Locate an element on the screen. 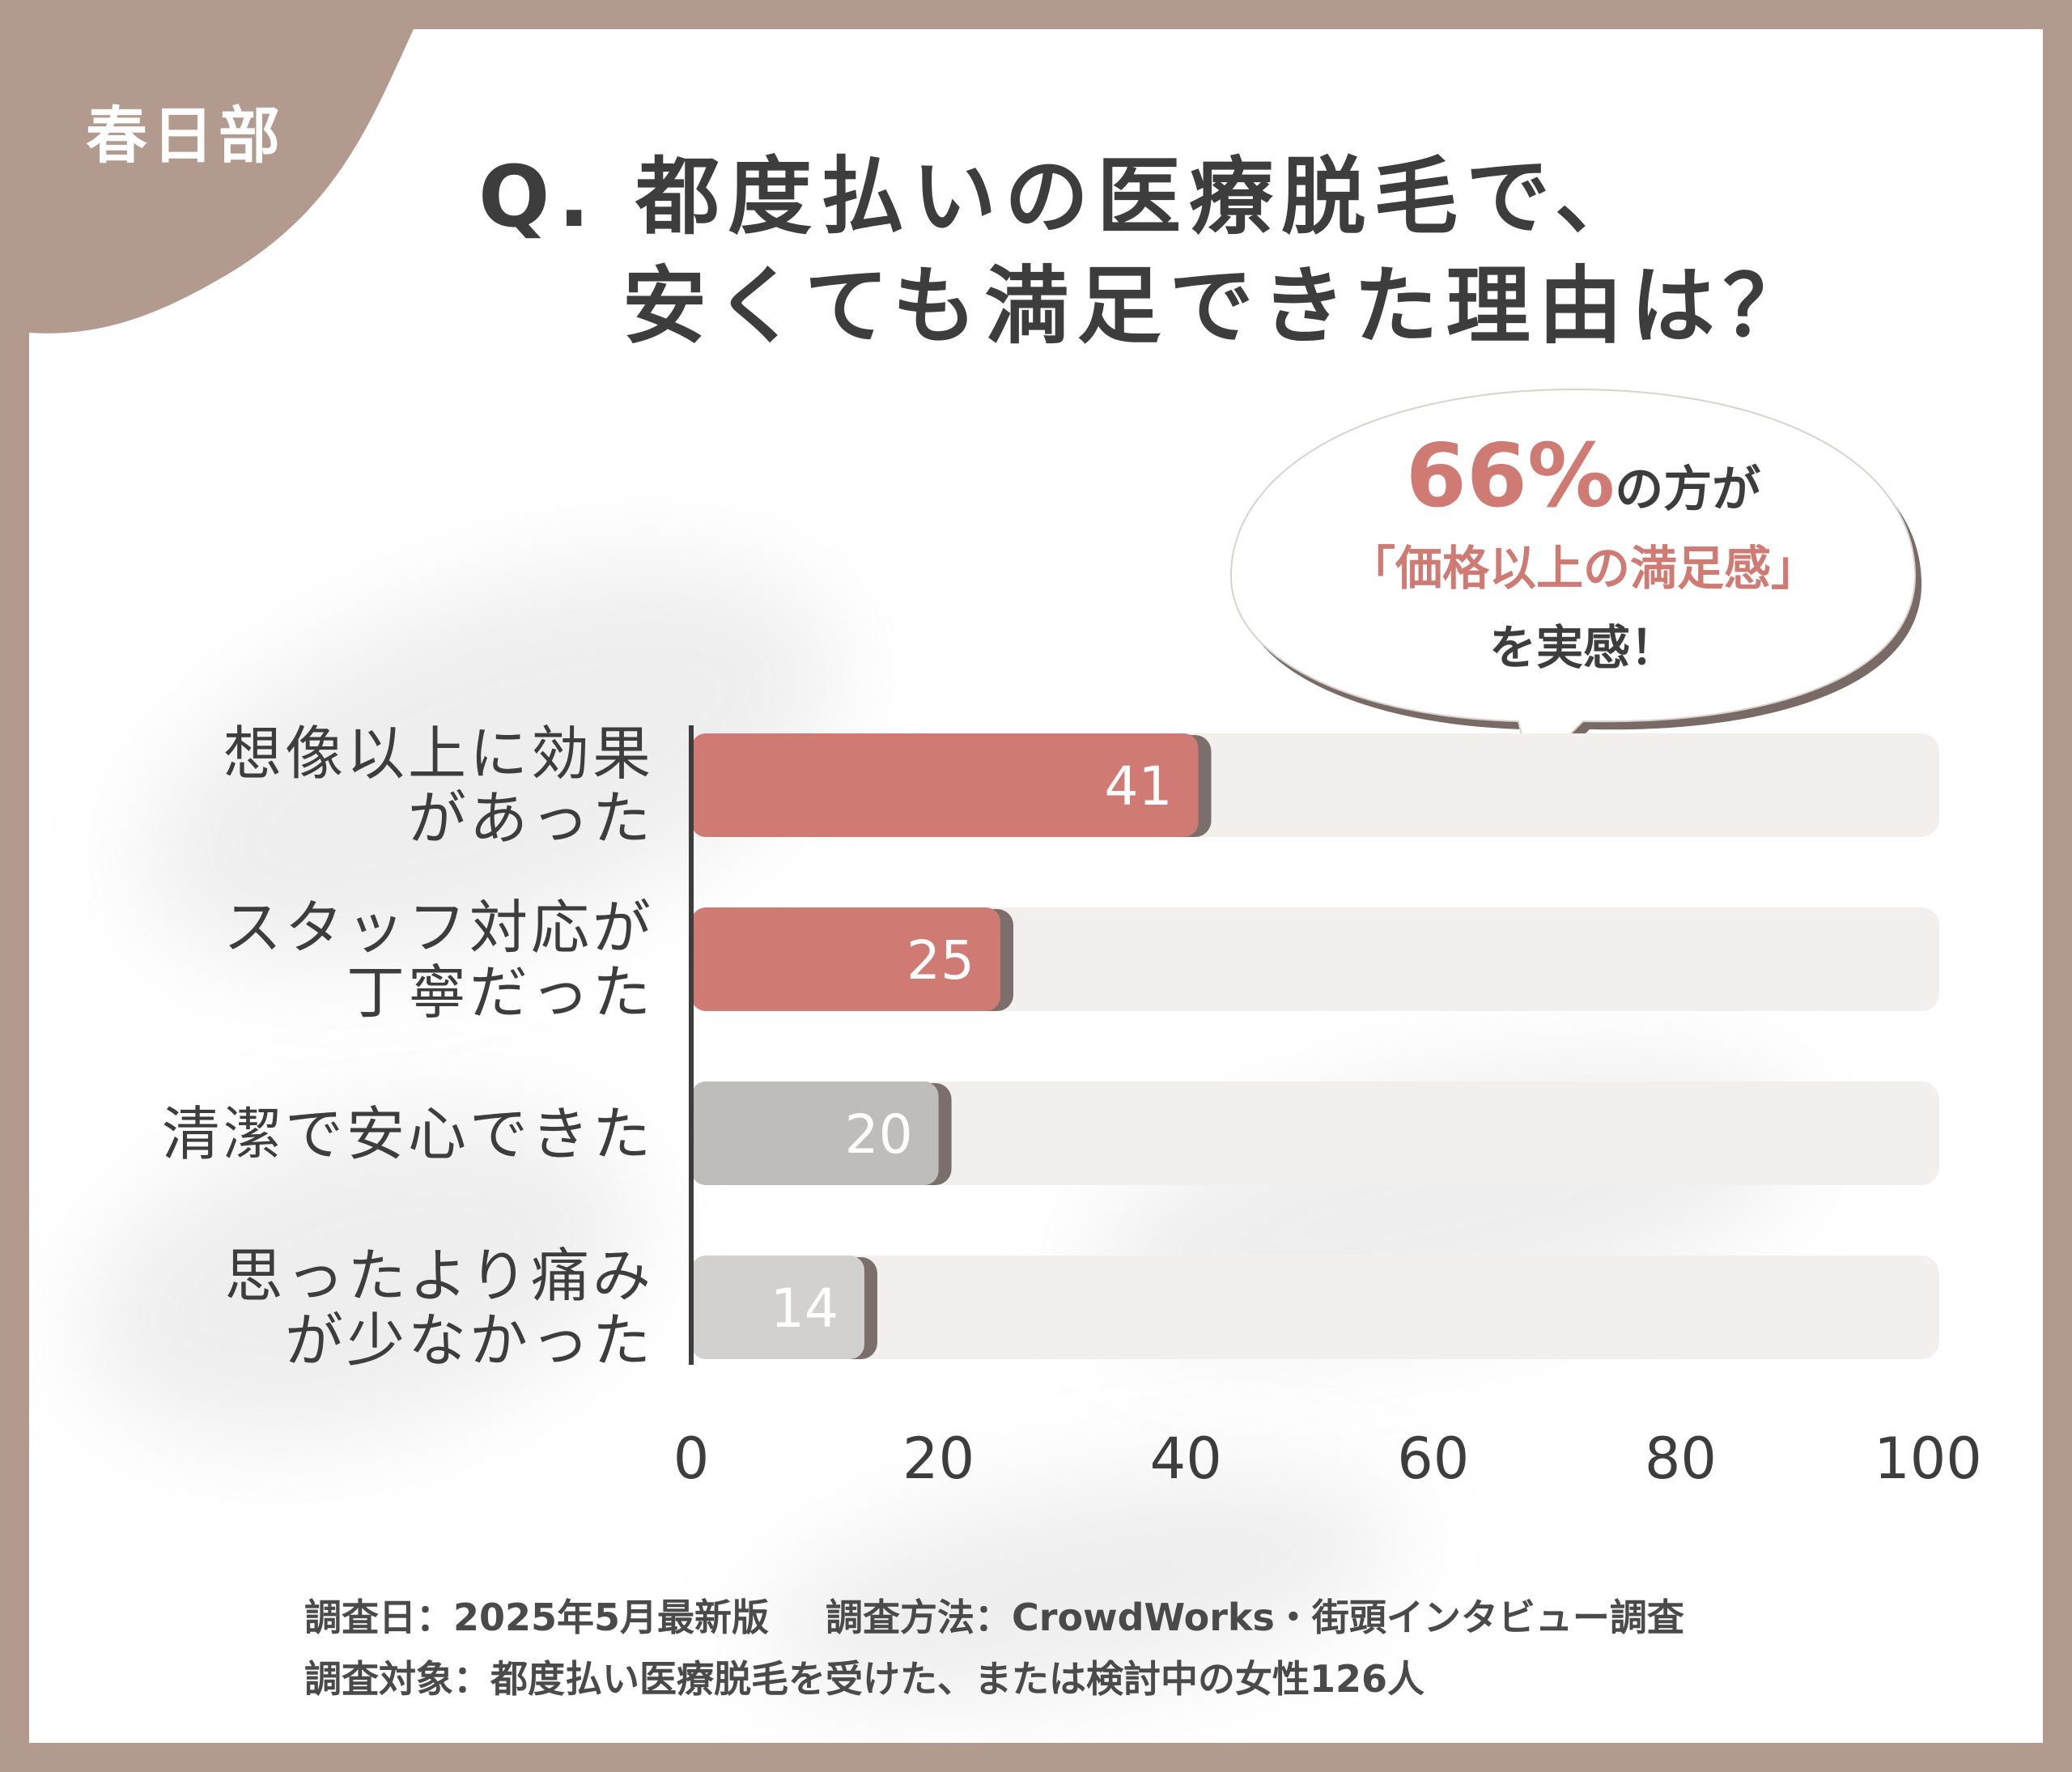 The width and height of the screenshot is (2072, 1772). category-label: があった is located at coordinates (531, 818).